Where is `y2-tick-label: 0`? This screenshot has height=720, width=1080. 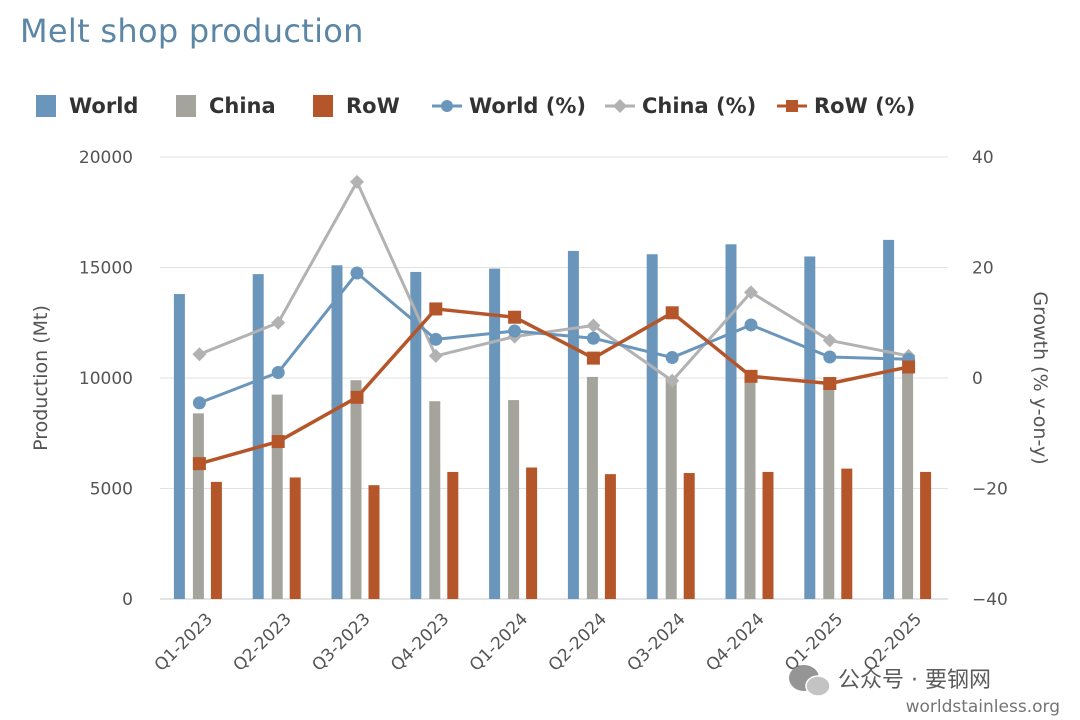
y2-tick-label: 0 is located at coordinates (977, 379).